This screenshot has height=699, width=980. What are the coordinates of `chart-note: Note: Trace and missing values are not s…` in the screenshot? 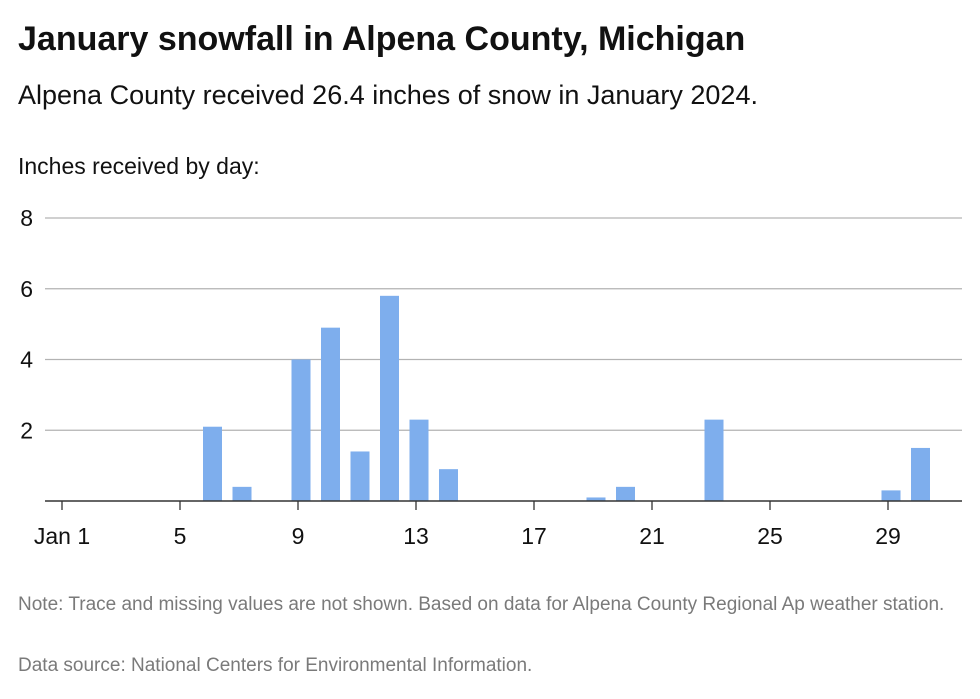 It's located at (481, 604).